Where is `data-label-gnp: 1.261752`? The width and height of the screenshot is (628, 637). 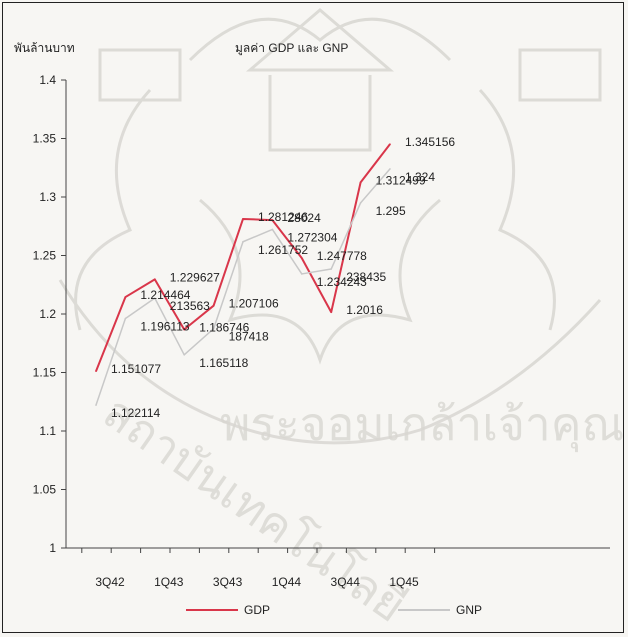
data-label-gnp: 1.261752 is located at coordinates (283, 250).